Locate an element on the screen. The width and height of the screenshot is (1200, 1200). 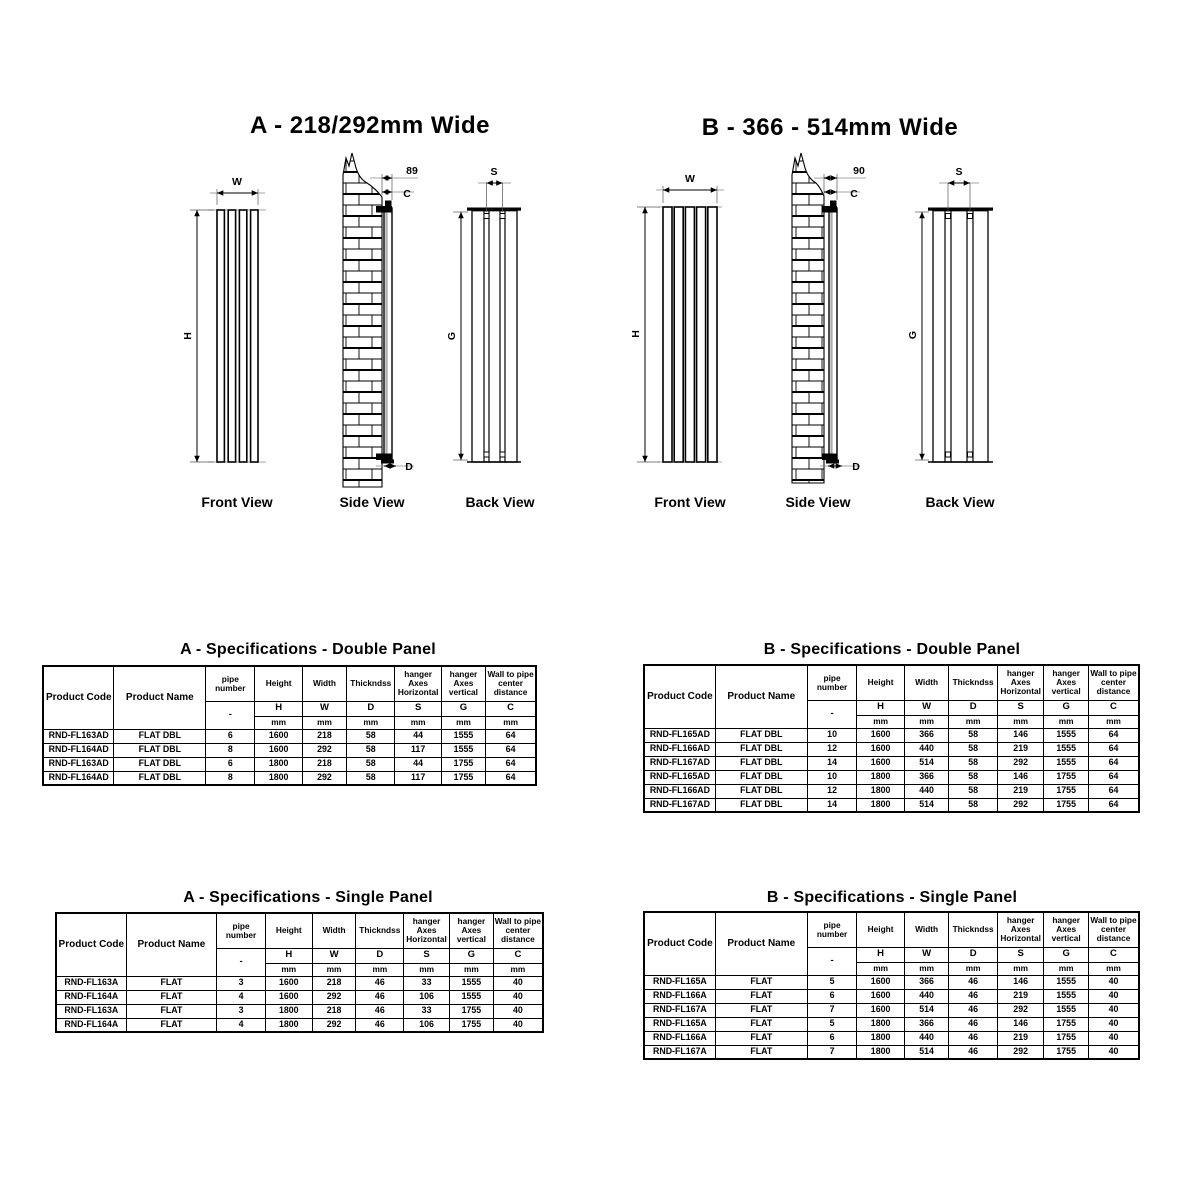
spec-cell: 5 is located at coordinates (832, 982).